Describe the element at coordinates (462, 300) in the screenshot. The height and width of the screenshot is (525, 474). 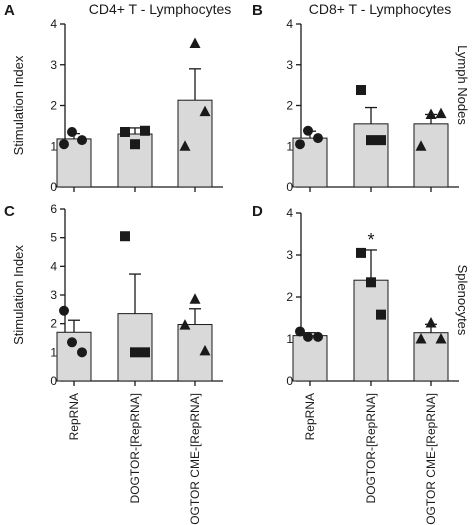
I see `row-label-splenocytes: Splenocytes` at that location.